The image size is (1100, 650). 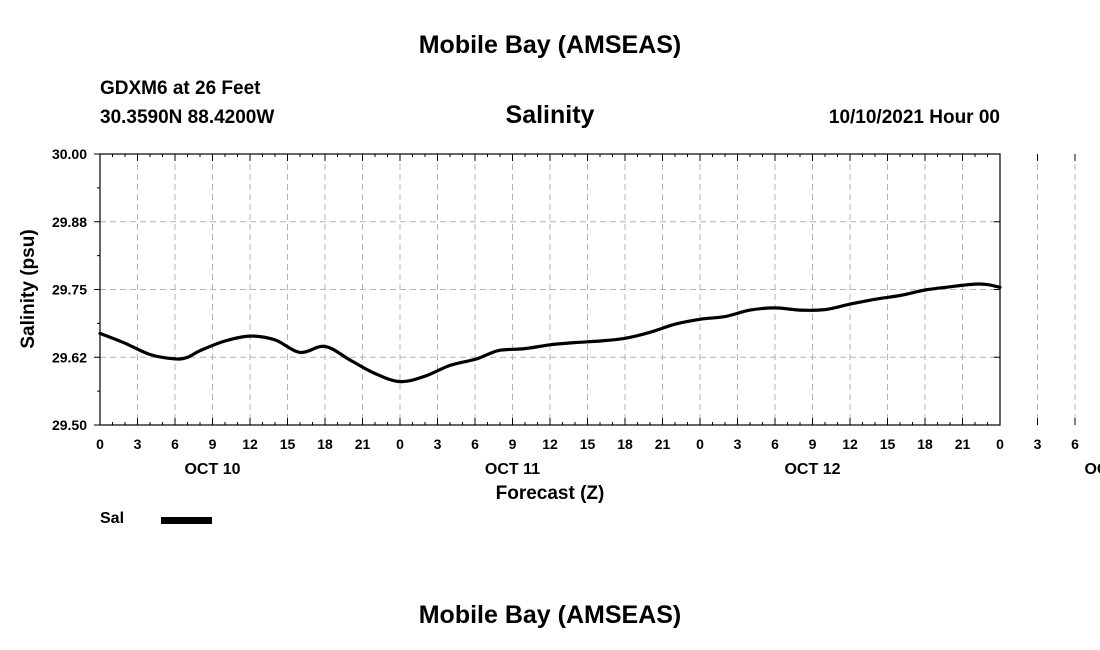 What do you see at coordinates (812, 469) in the screenshot?
I see `day-label: OCT 12` at bounding box center [812, 469].